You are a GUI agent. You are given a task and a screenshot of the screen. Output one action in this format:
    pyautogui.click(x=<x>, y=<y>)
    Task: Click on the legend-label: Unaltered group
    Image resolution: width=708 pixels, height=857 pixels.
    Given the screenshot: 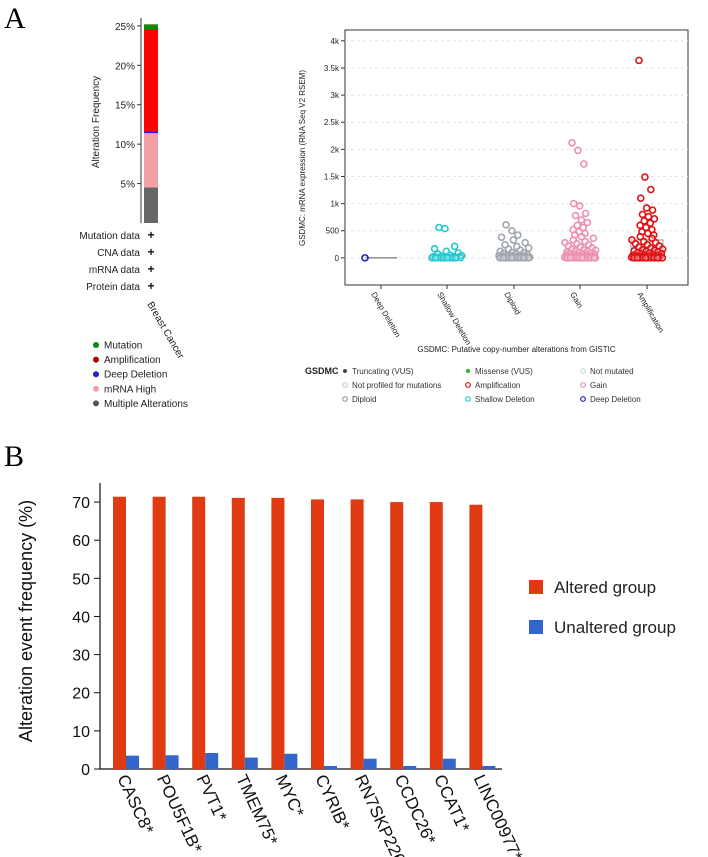 What is the action you would take?
    pyautogui.click(x=615, y=627)
    